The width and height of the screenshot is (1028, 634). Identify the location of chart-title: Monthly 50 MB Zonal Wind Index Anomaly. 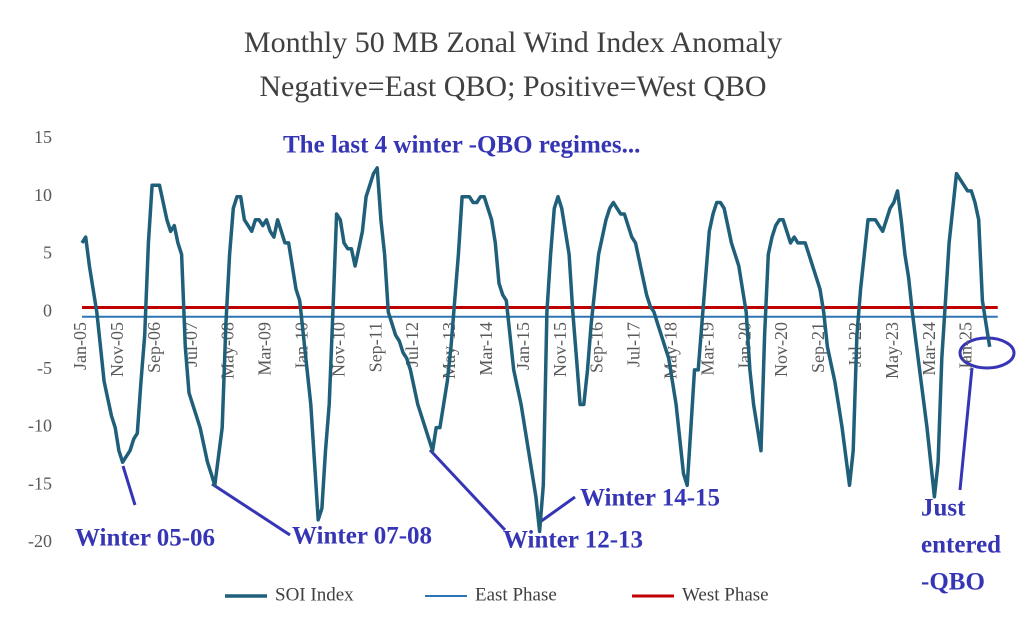
(513, 42).